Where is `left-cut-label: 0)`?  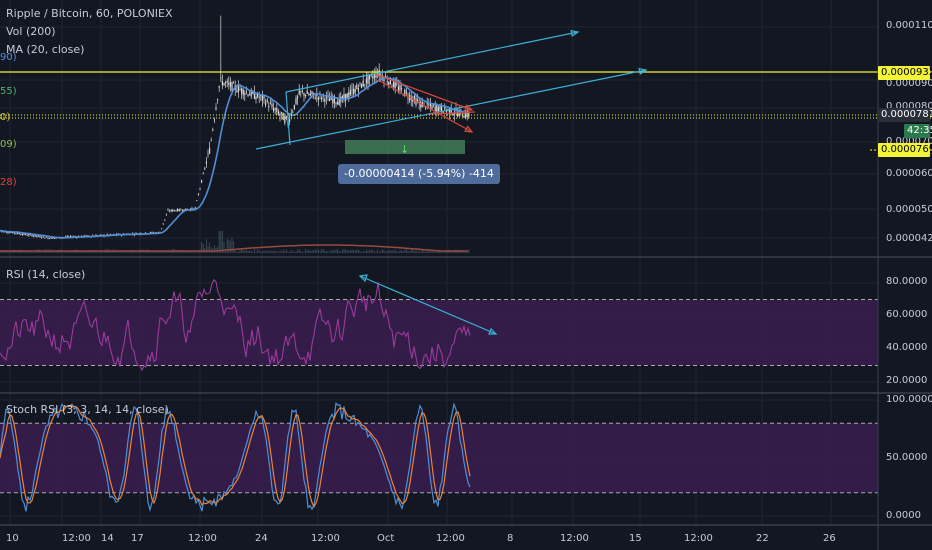 left-cut-label: 0) is located at coordinates (5, 117).